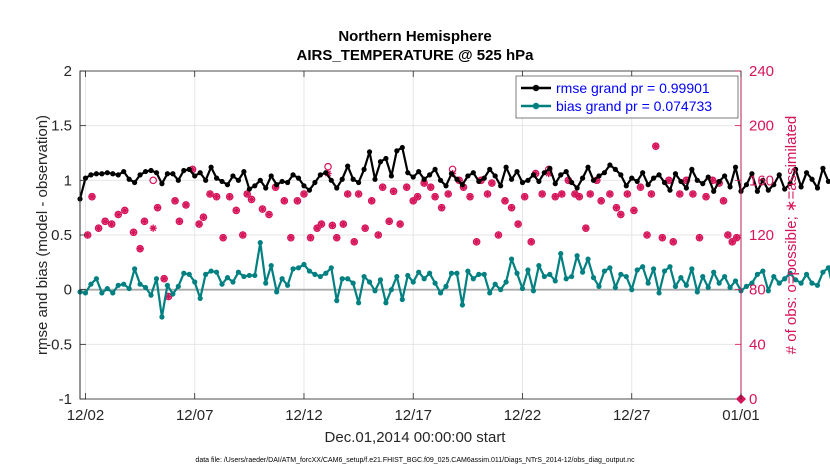 Image resolution: width=830 pixels, height=475 pixels. Describe the element at coordinates (328, 166) in the screenshot. I see `obs-possible-marker` at that location.